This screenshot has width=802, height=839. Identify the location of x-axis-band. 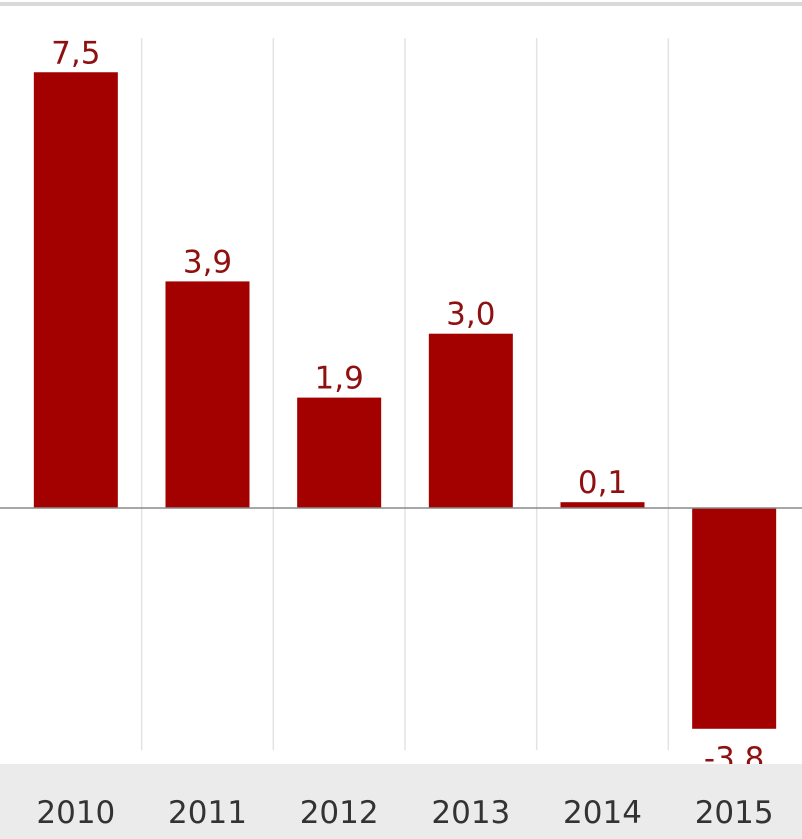
(401, 801).